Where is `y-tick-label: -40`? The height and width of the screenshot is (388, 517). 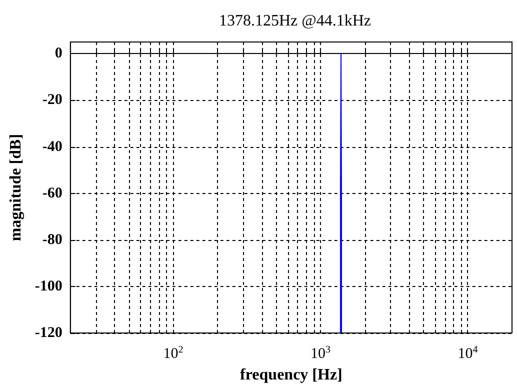 y-tick-label: -40 is located at coordinates (52, 146).